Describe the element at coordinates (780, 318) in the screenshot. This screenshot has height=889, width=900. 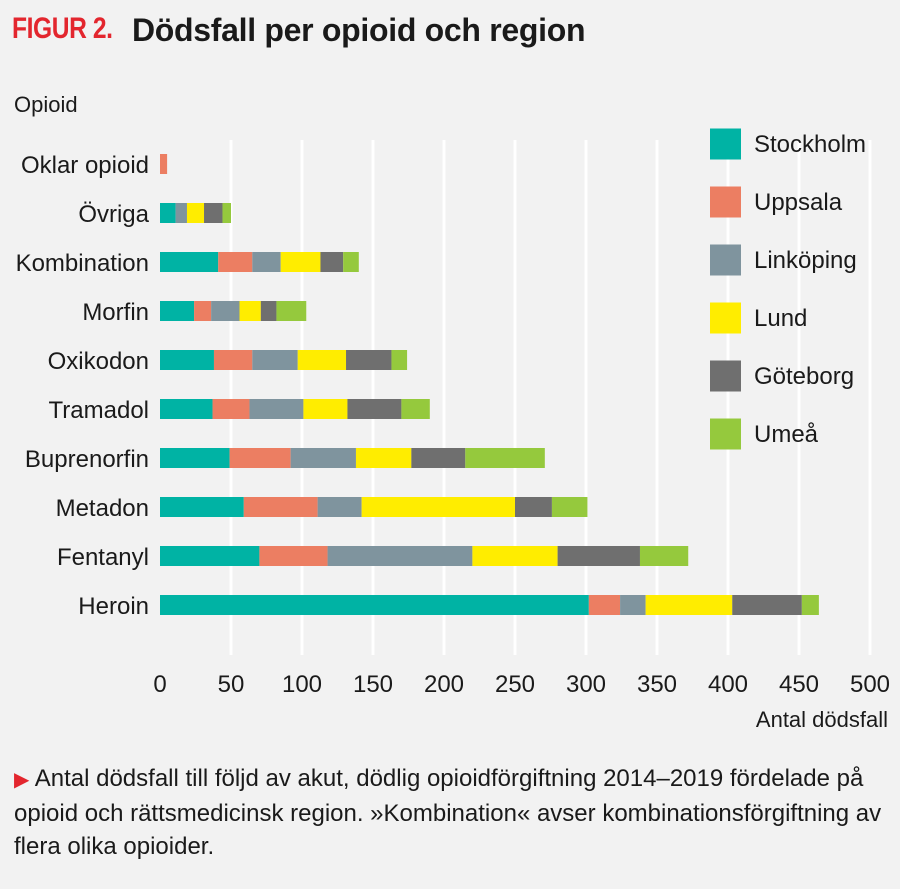
I see `legend-label: Lund` at that location.